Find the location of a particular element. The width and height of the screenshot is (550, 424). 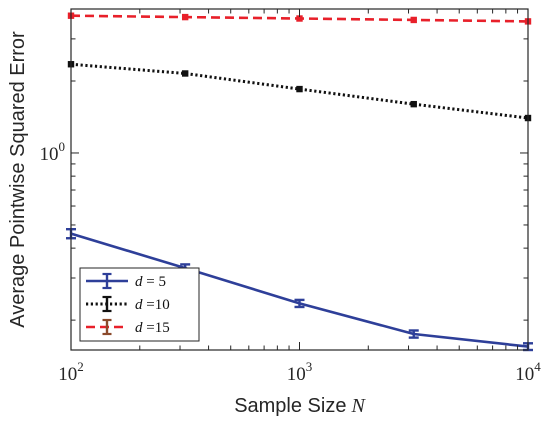

y-axis-title: Average Pointwise Squared Error is located at coordinates (18, 179).